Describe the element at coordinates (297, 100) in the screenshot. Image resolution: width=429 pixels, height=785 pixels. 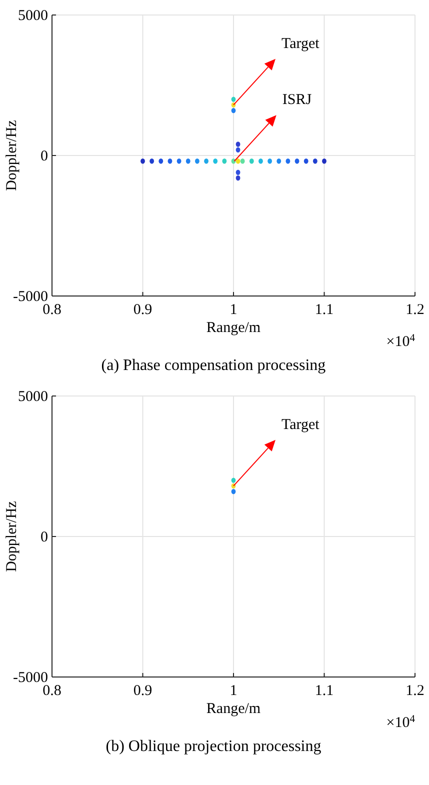
I see `annotation: ISRJ` at that location.